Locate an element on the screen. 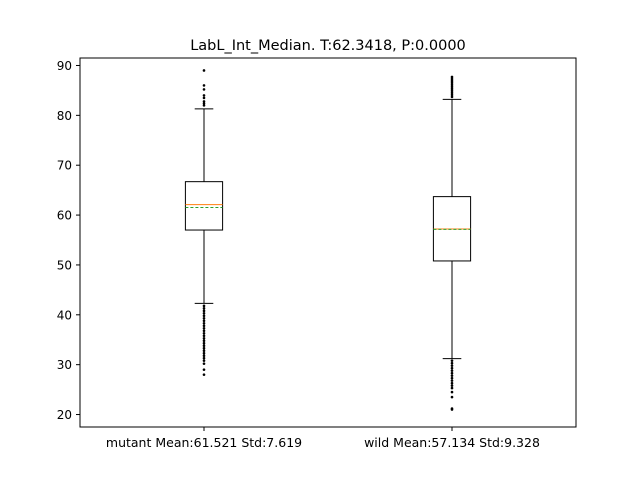 The image size is (640, 480). y-tick-label: 80 is located at coordinates (64, 116).